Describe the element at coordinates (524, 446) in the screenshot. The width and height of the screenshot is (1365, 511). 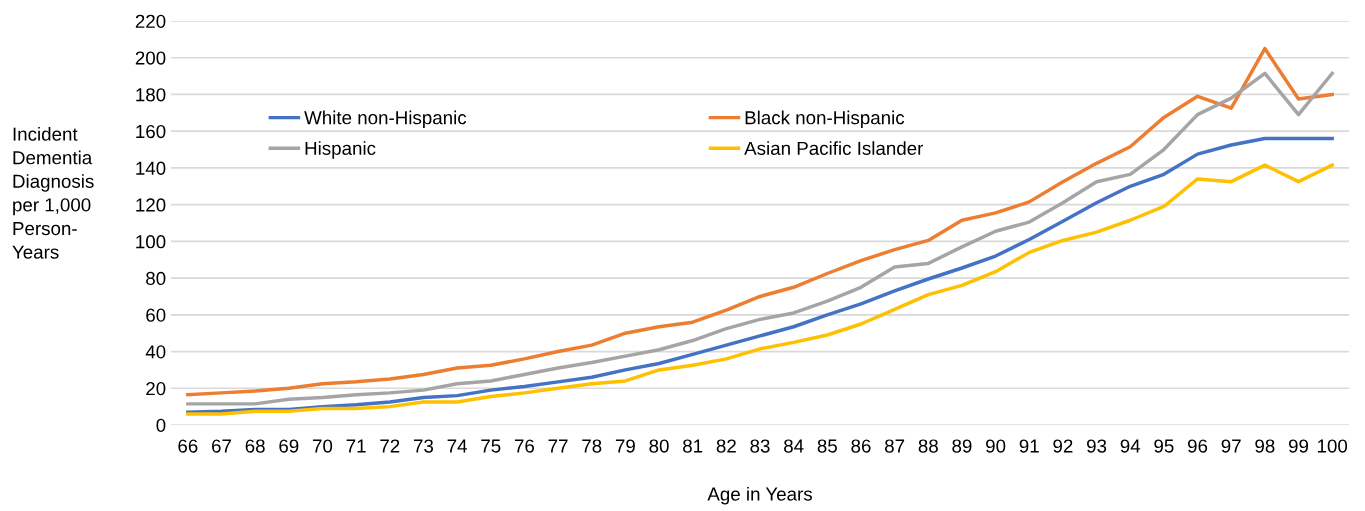
I see `x-tick-label: 76` at that location.